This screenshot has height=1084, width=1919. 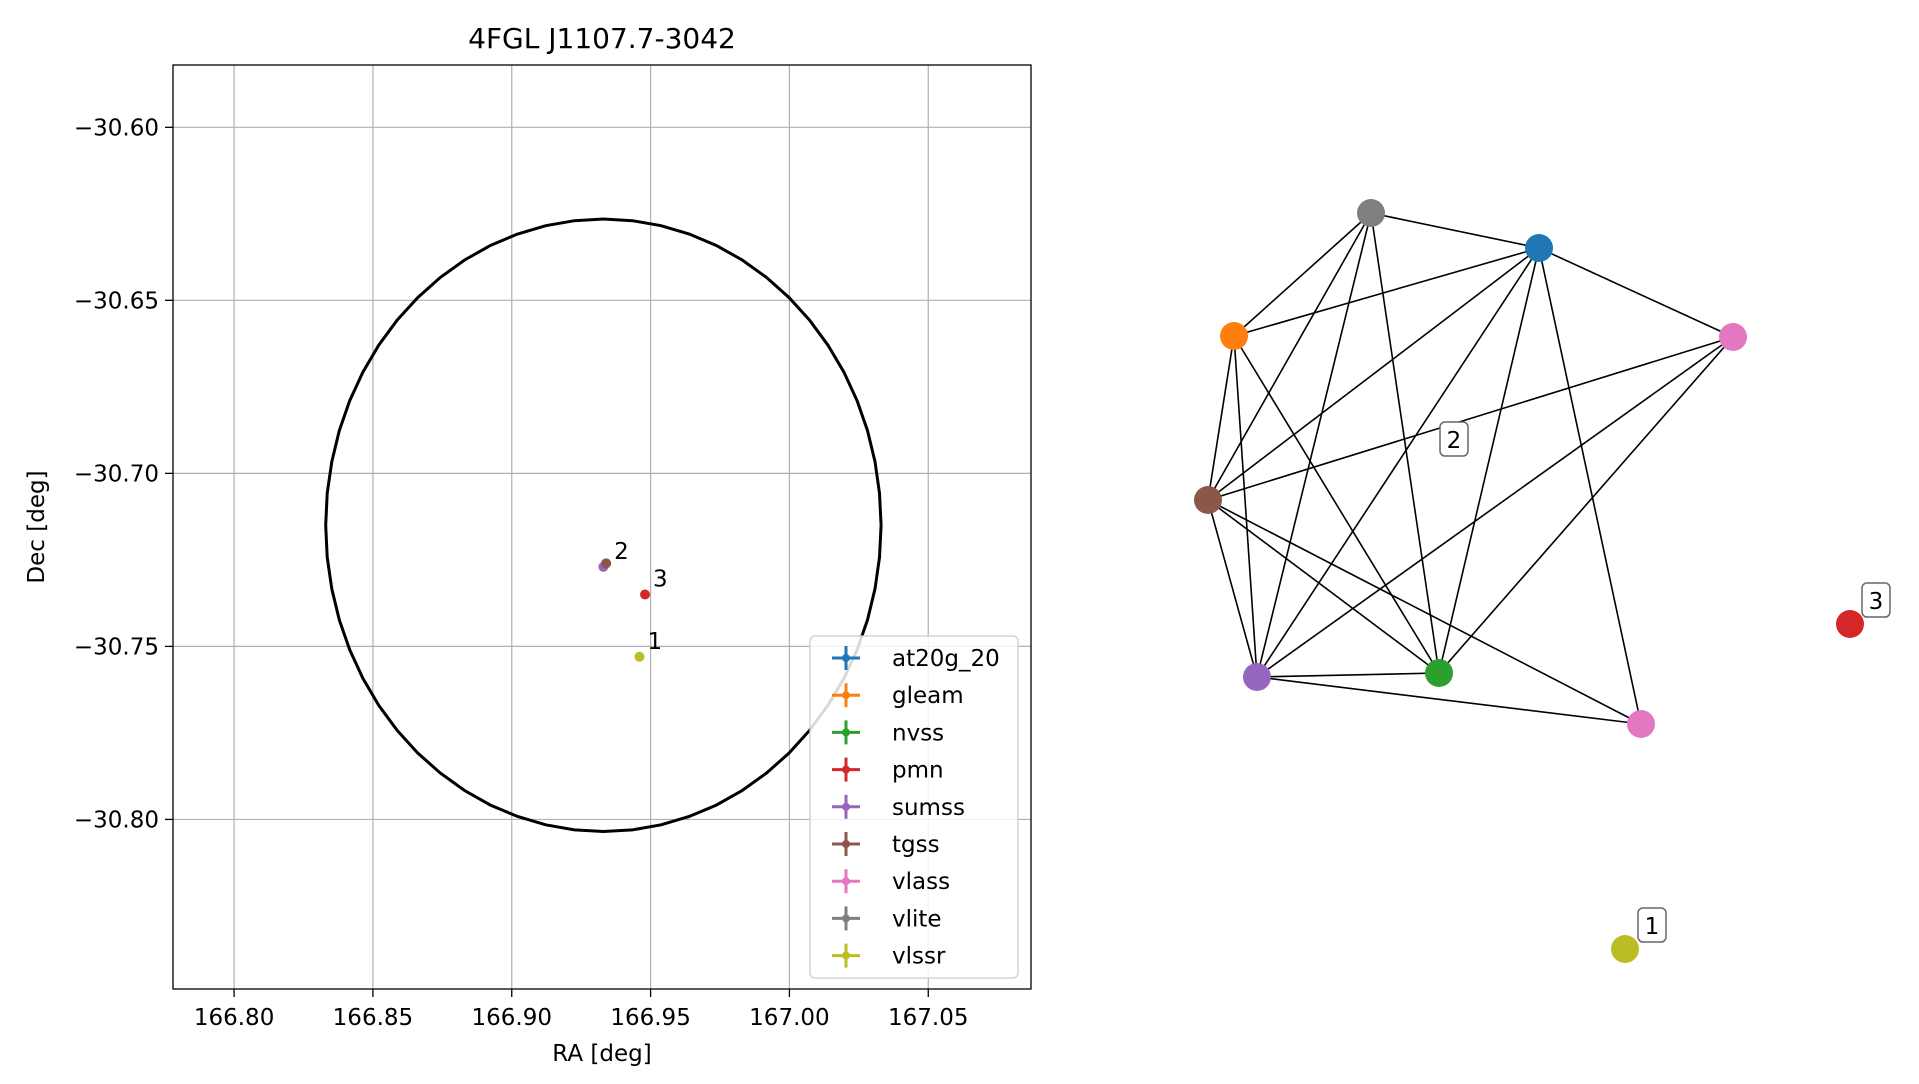 What do you see at coordinates (116, 128) in the screenshot?
I see `y-tick-label: −30.60` at bounding box center [116, 128].